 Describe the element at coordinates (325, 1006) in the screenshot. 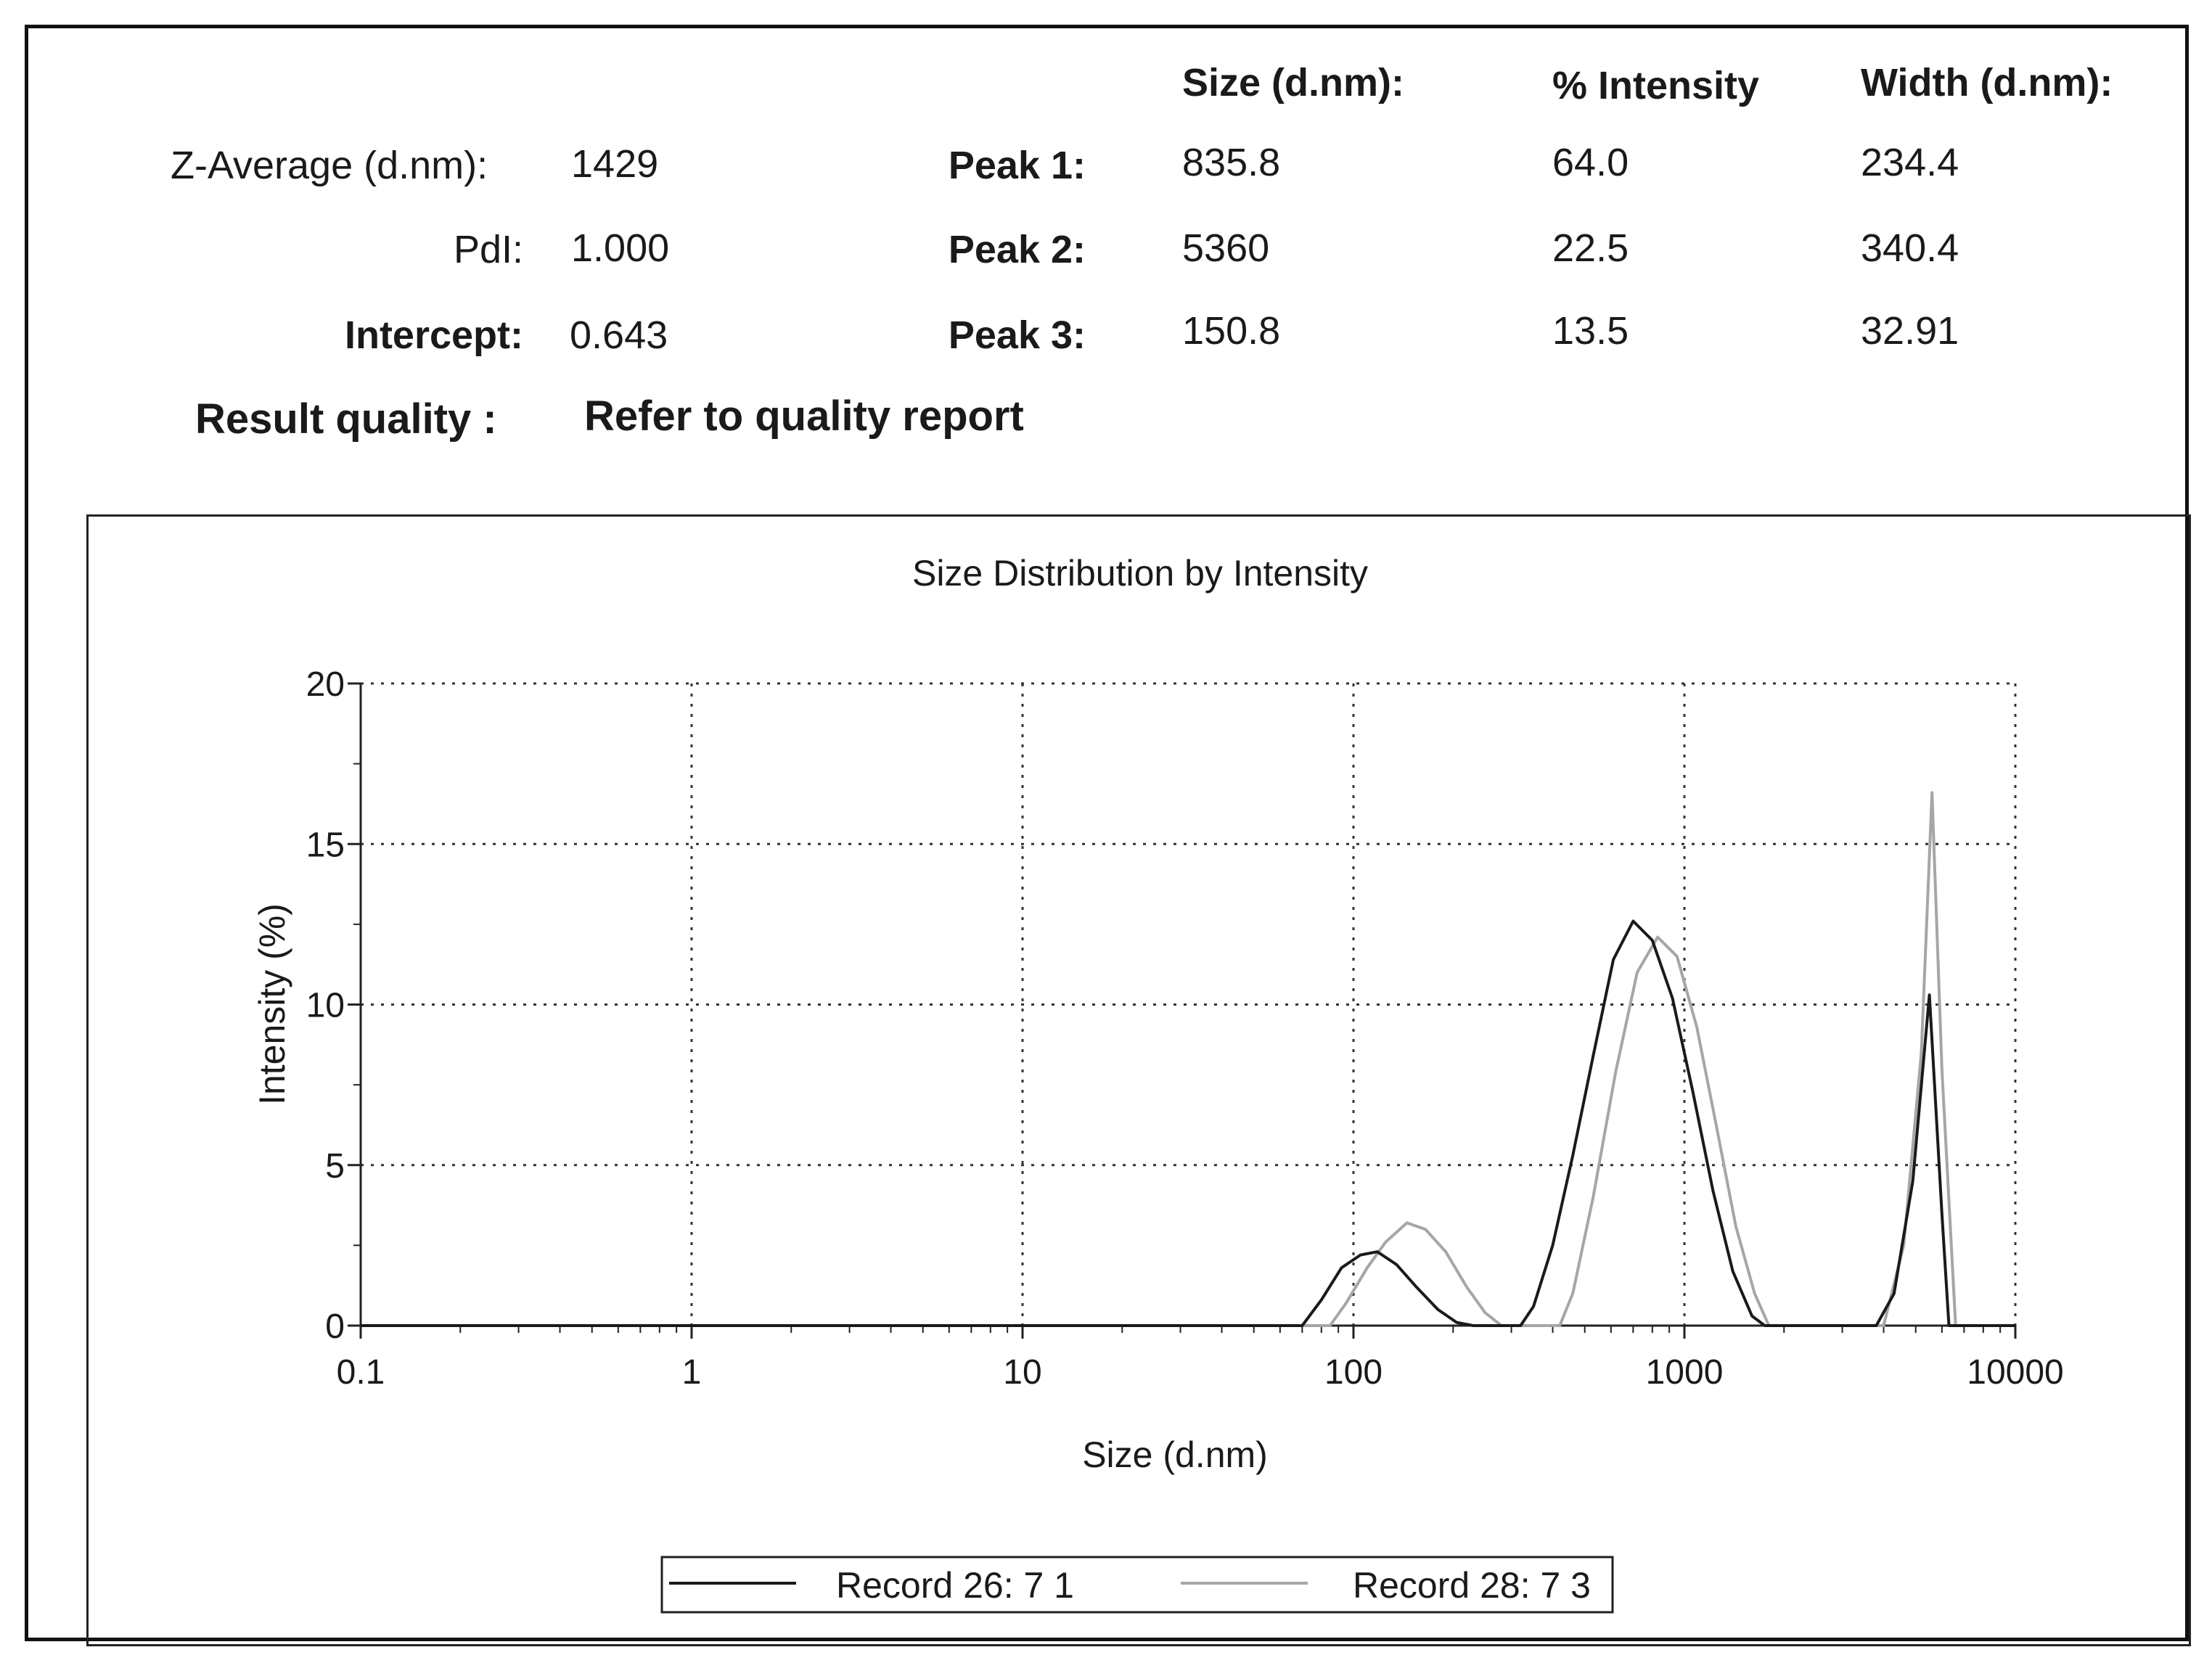

I see `y-tick-label: 10` at that location.